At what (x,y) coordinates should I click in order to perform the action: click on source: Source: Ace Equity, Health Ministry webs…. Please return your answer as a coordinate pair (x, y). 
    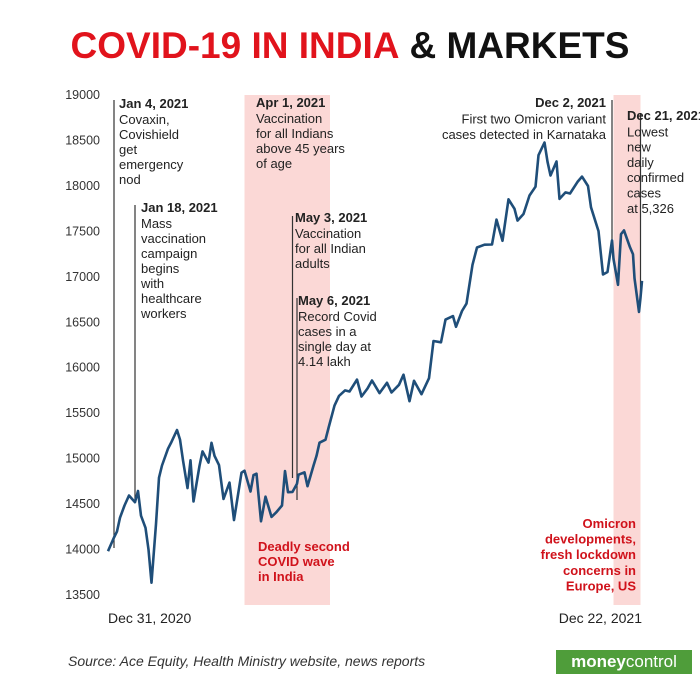
    Looking at the image, I should click on (246, 661).